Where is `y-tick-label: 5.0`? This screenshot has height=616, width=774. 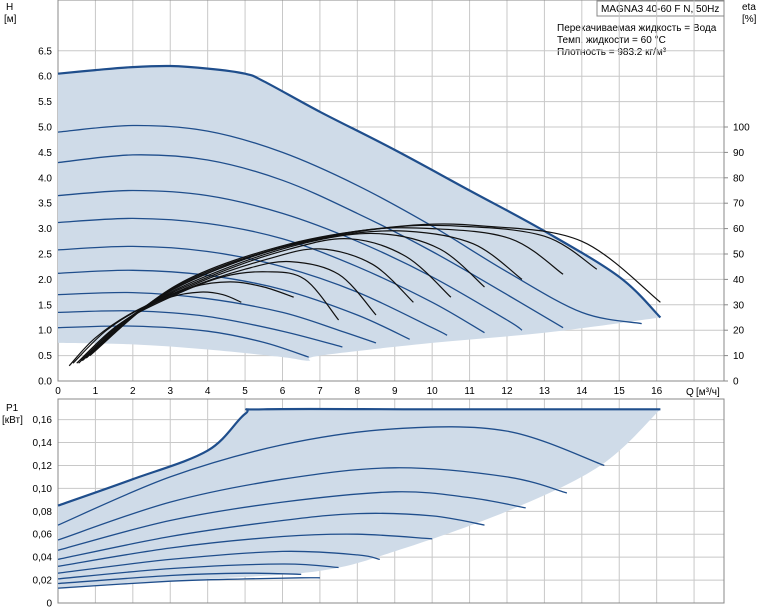
y-tick-label: 5.0 is located at coordinates (45, 128).